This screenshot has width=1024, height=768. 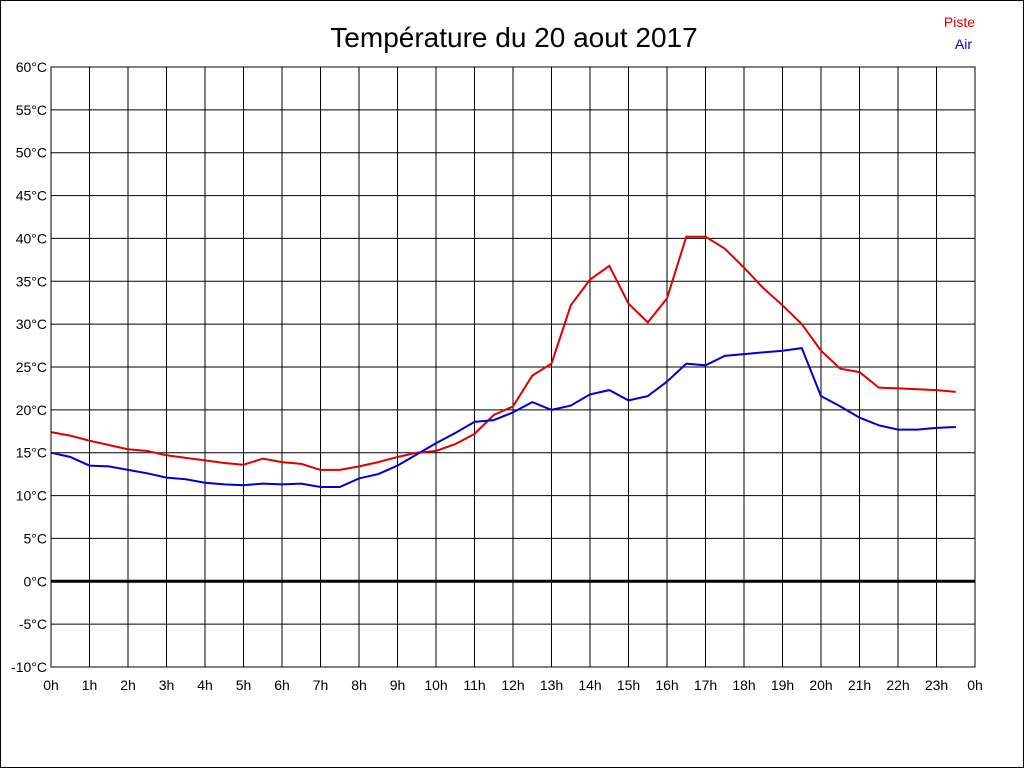 I want to click on x-tick-label: 17h, so click(x=705, y=685).